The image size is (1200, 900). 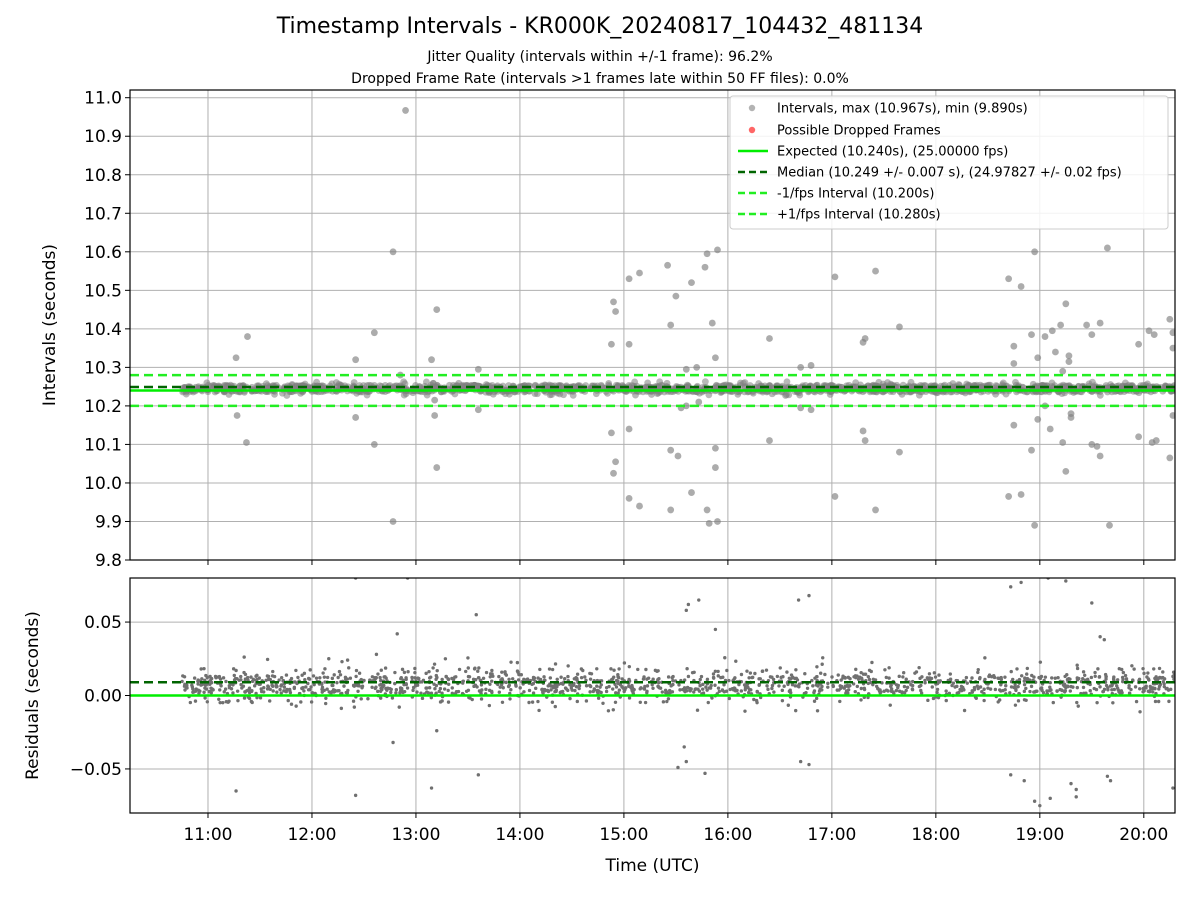 I want to click on xtick-label-16:00: 16:00, so click(x=727, y=835).